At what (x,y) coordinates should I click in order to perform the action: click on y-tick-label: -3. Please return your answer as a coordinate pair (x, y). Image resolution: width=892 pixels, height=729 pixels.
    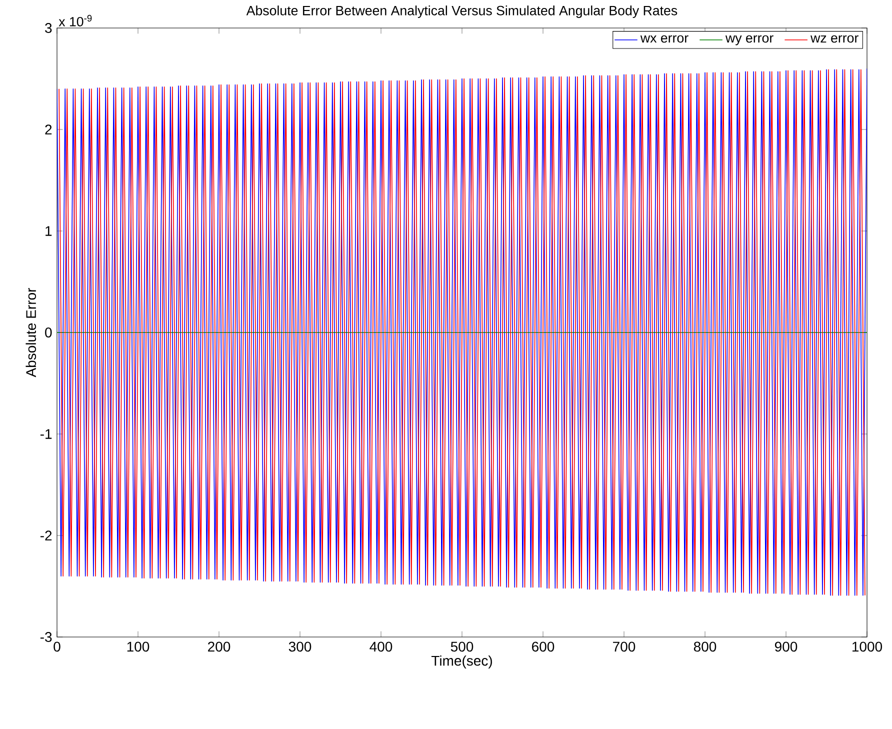
    Looking at the image, I should click on (46, 637).